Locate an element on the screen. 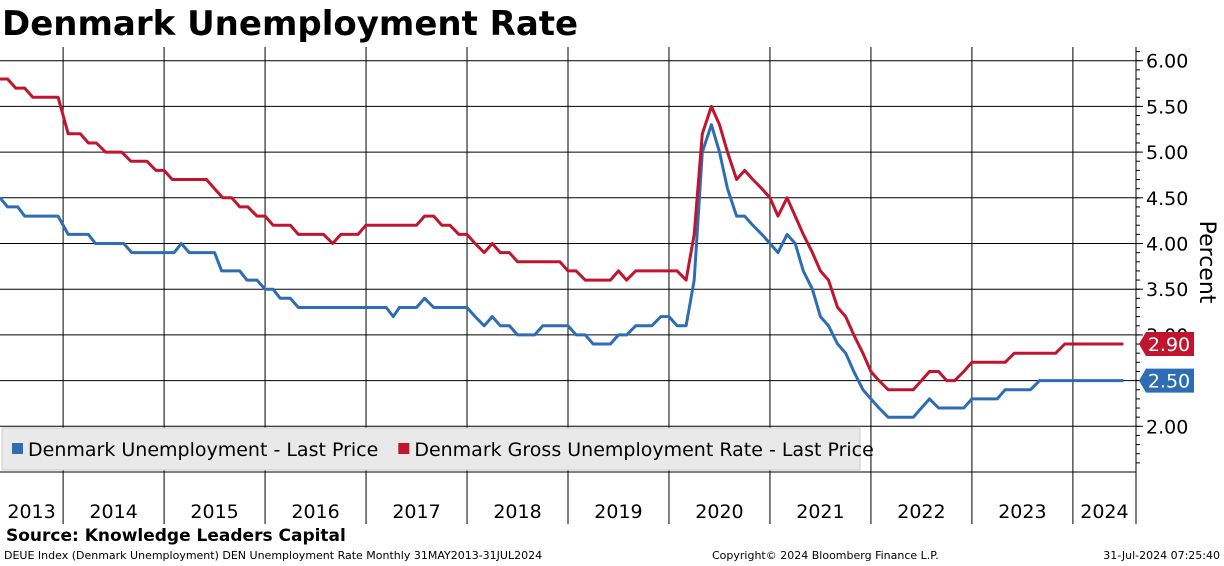 The width and height of the screenshot is (1224, 566). x-tick-label: 2017 is located at coordinates (416, 512).